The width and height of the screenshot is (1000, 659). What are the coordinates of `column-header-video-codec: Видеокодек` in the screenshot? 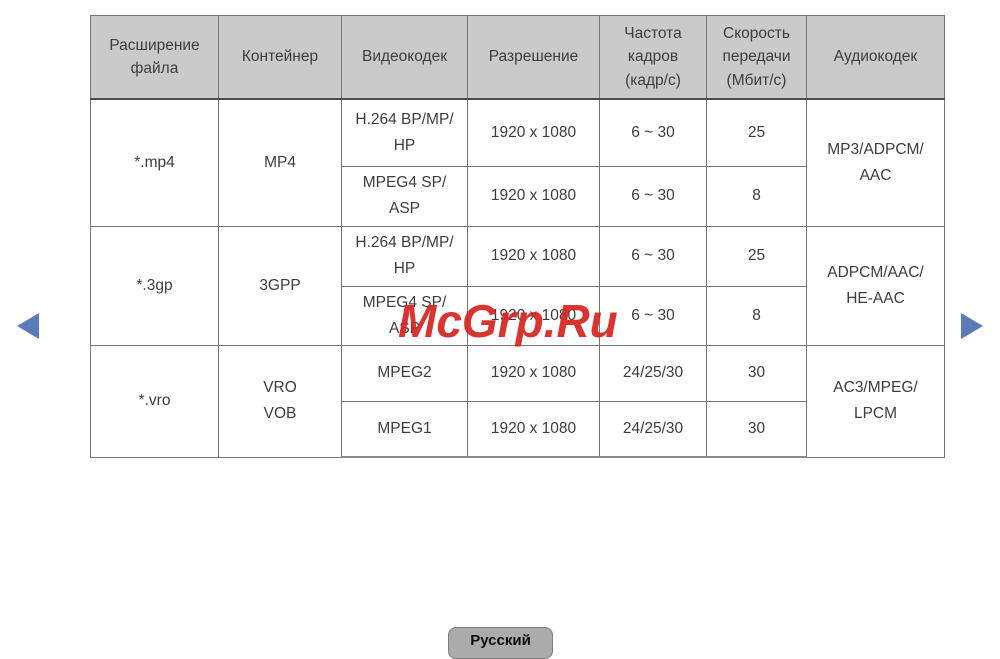 It's located at (404, 57).